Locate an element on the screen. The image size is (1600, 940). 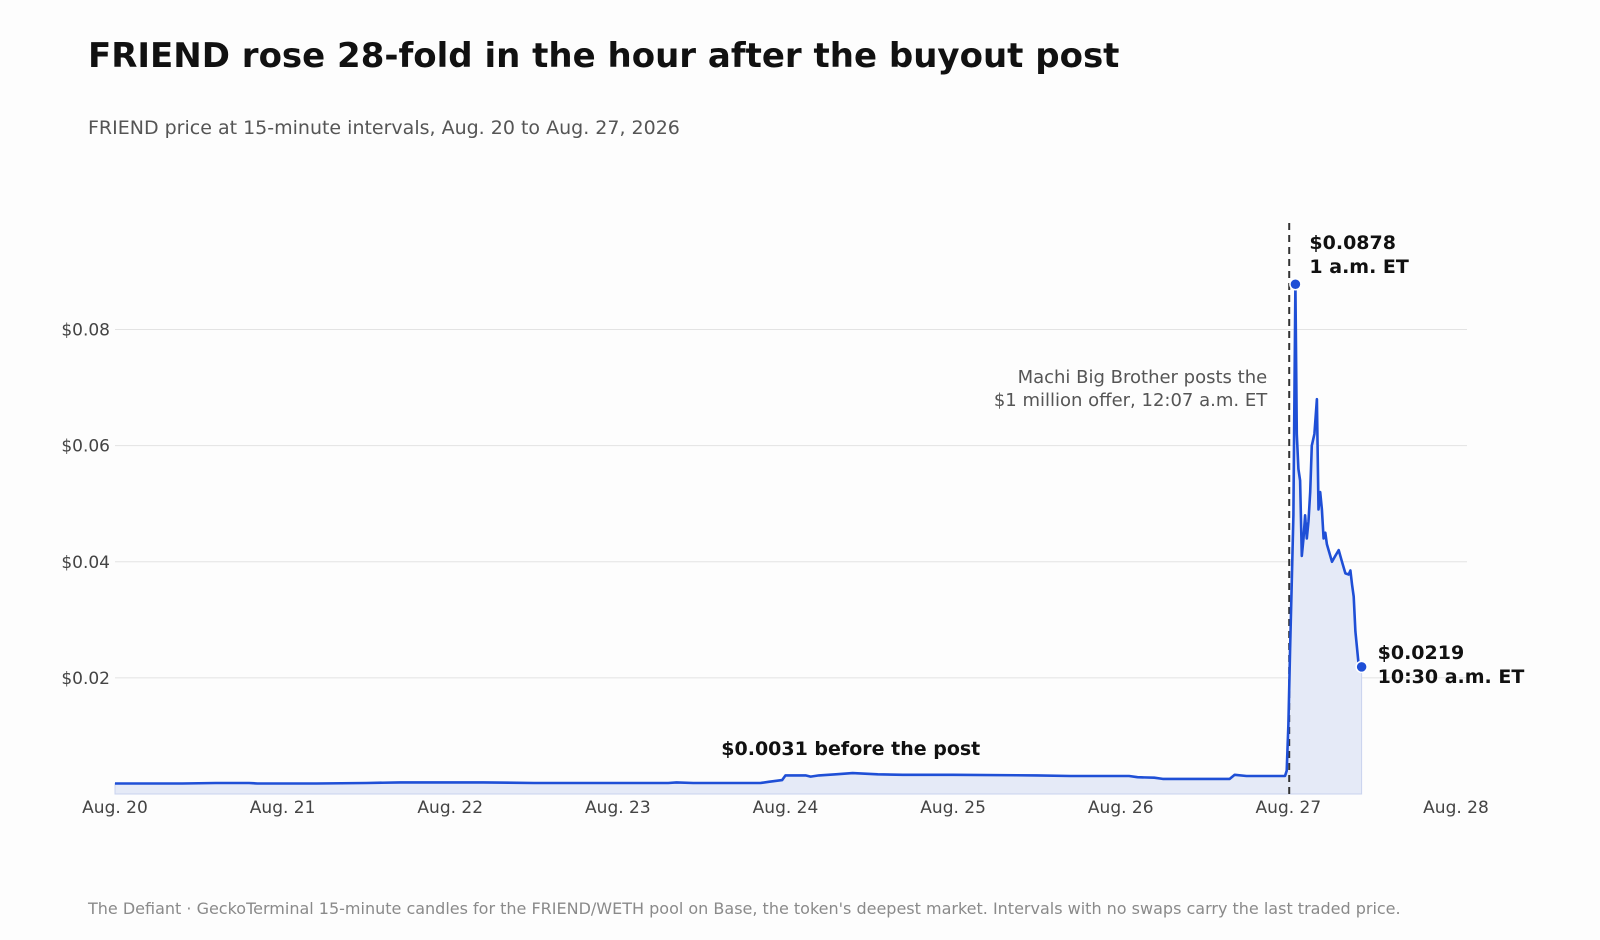
y-tick-label: $0.02 is located at coordinates (85, 679).